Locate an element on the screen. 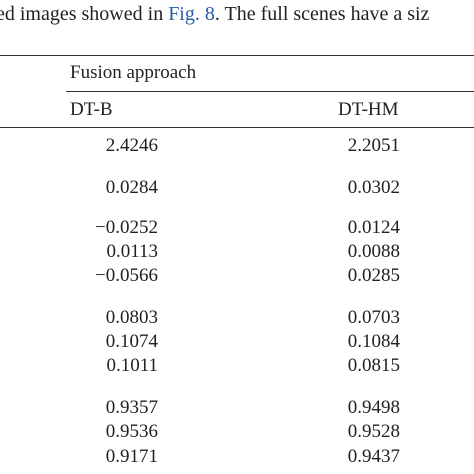 The width and height of the screenshot is (474, 474). table-cell: 0.9437 is located at coordinates (373, 456).